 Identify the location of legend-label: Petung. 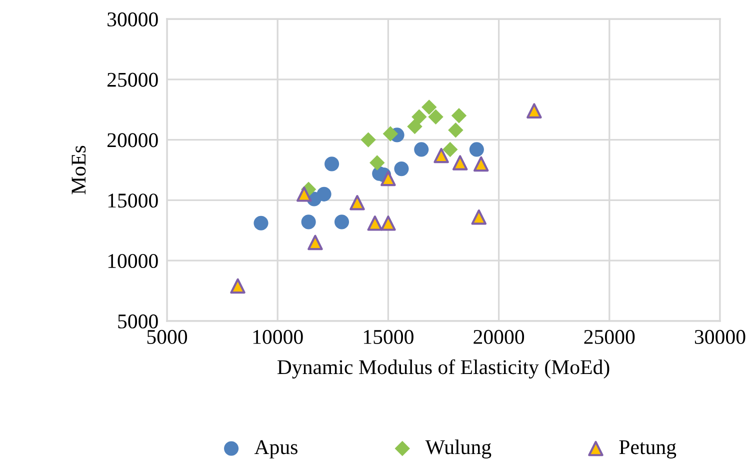
(647, 449).